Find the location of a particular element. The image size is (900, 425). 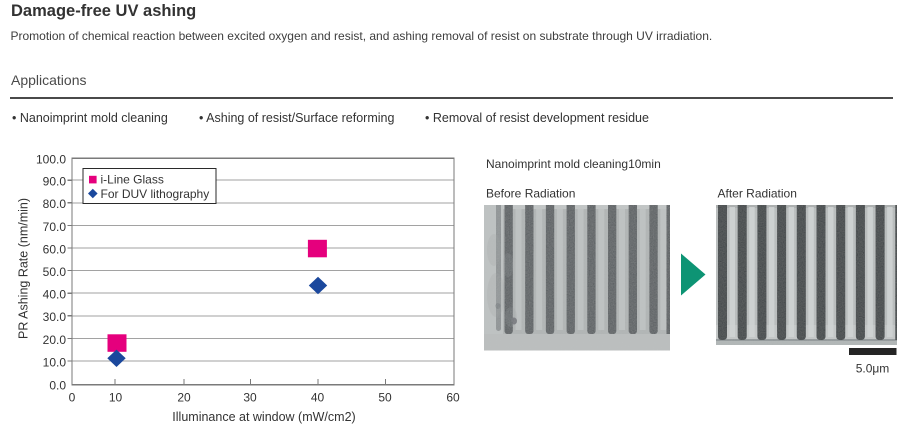

svg-text: 60.0 is located at coordinates (55, 249).